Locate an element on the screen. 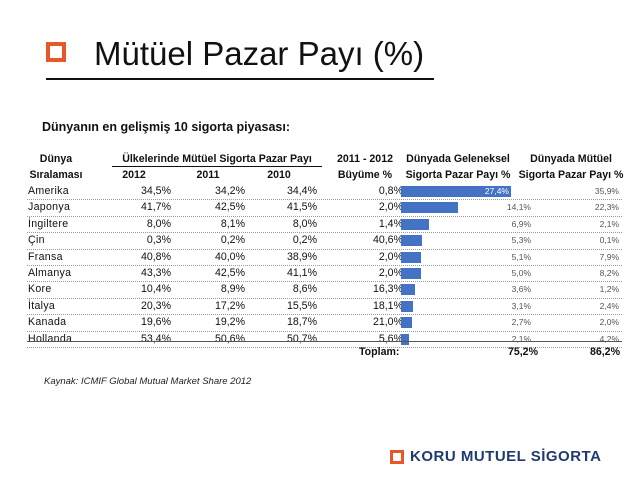  conventional-share-value: 5,3% is located at coordinates (521, 240).